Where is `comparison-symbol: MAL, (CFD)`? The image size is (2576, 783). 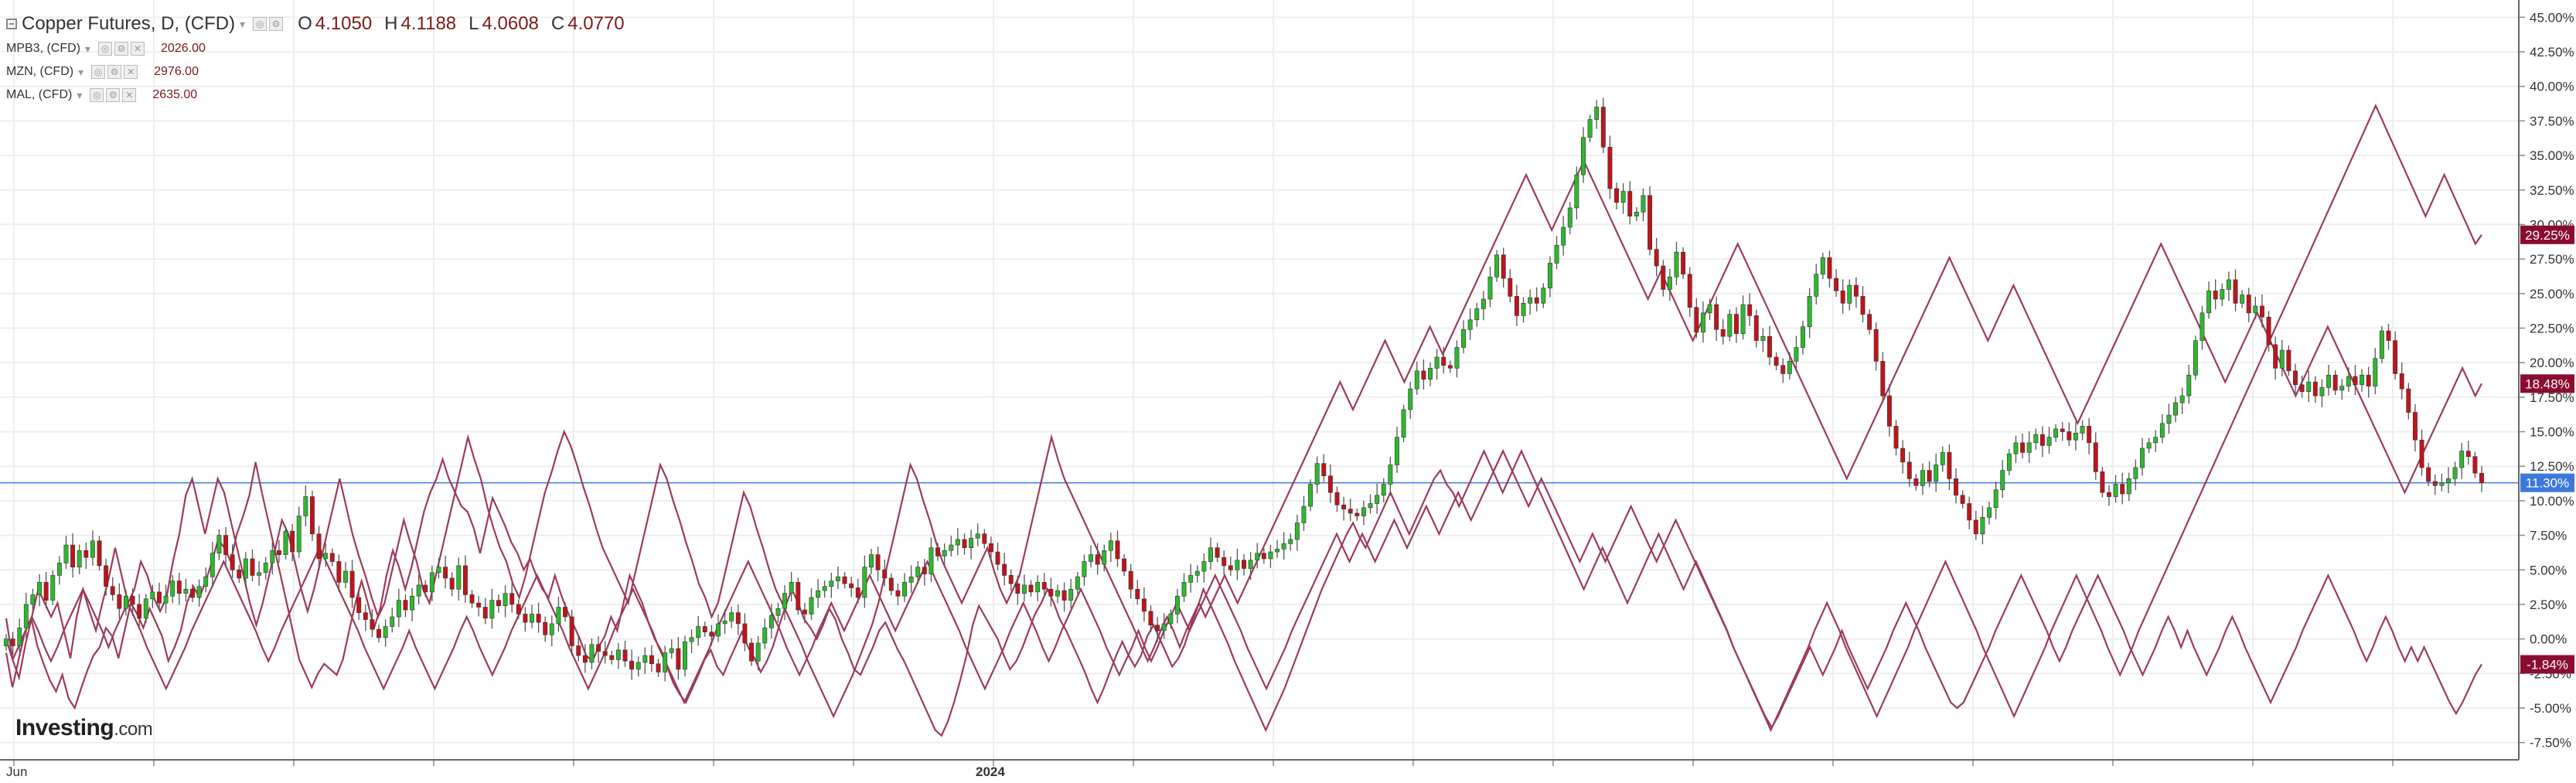
comparison-symbol: MAL, (CFD) is located at coordinates (39, 95).